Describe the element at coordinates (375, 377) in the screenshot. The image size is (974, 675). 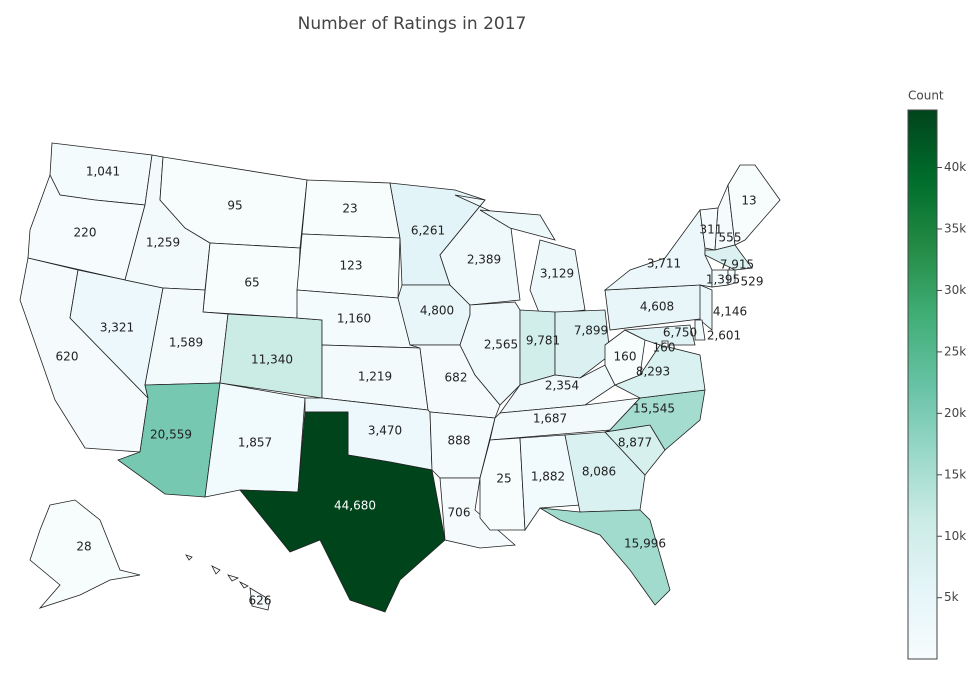
I see `state-value-label: 1,219` at that location.